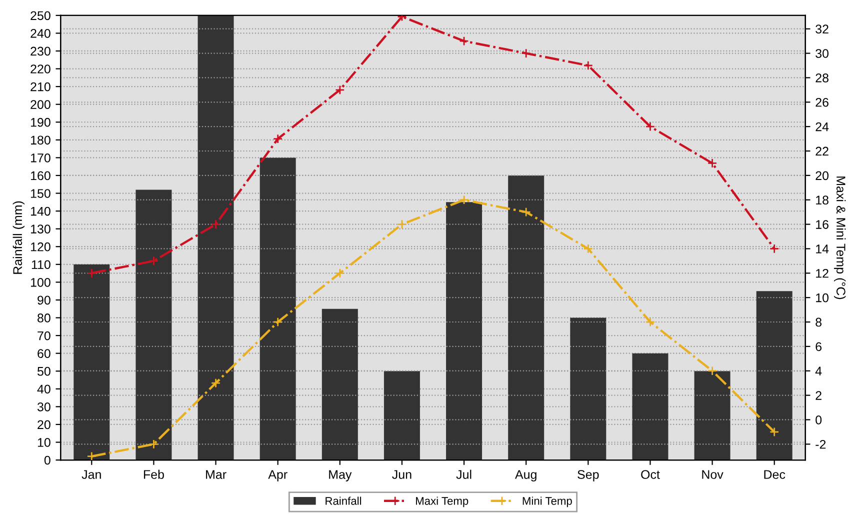 The image size is (866, 514). What do you see at coordinates (822, 273) in the screenshot?
I see `y2-tick-label: 12` at bounding box center [822, 273].